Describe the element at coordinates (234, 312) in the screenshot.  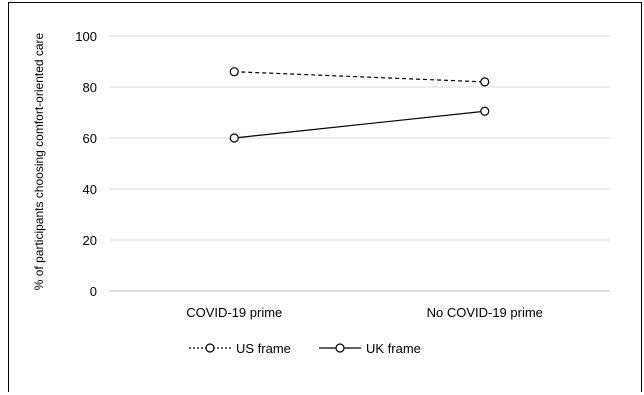
I see `x-tick-label-0: COVID-19 prime` at that location.